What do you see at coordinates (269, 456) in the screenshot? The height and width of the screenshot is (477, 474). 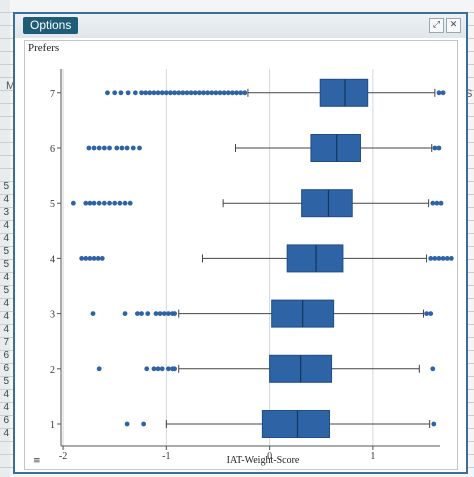 I see `x-tick-label: 0` at bounding box center [269, 456].